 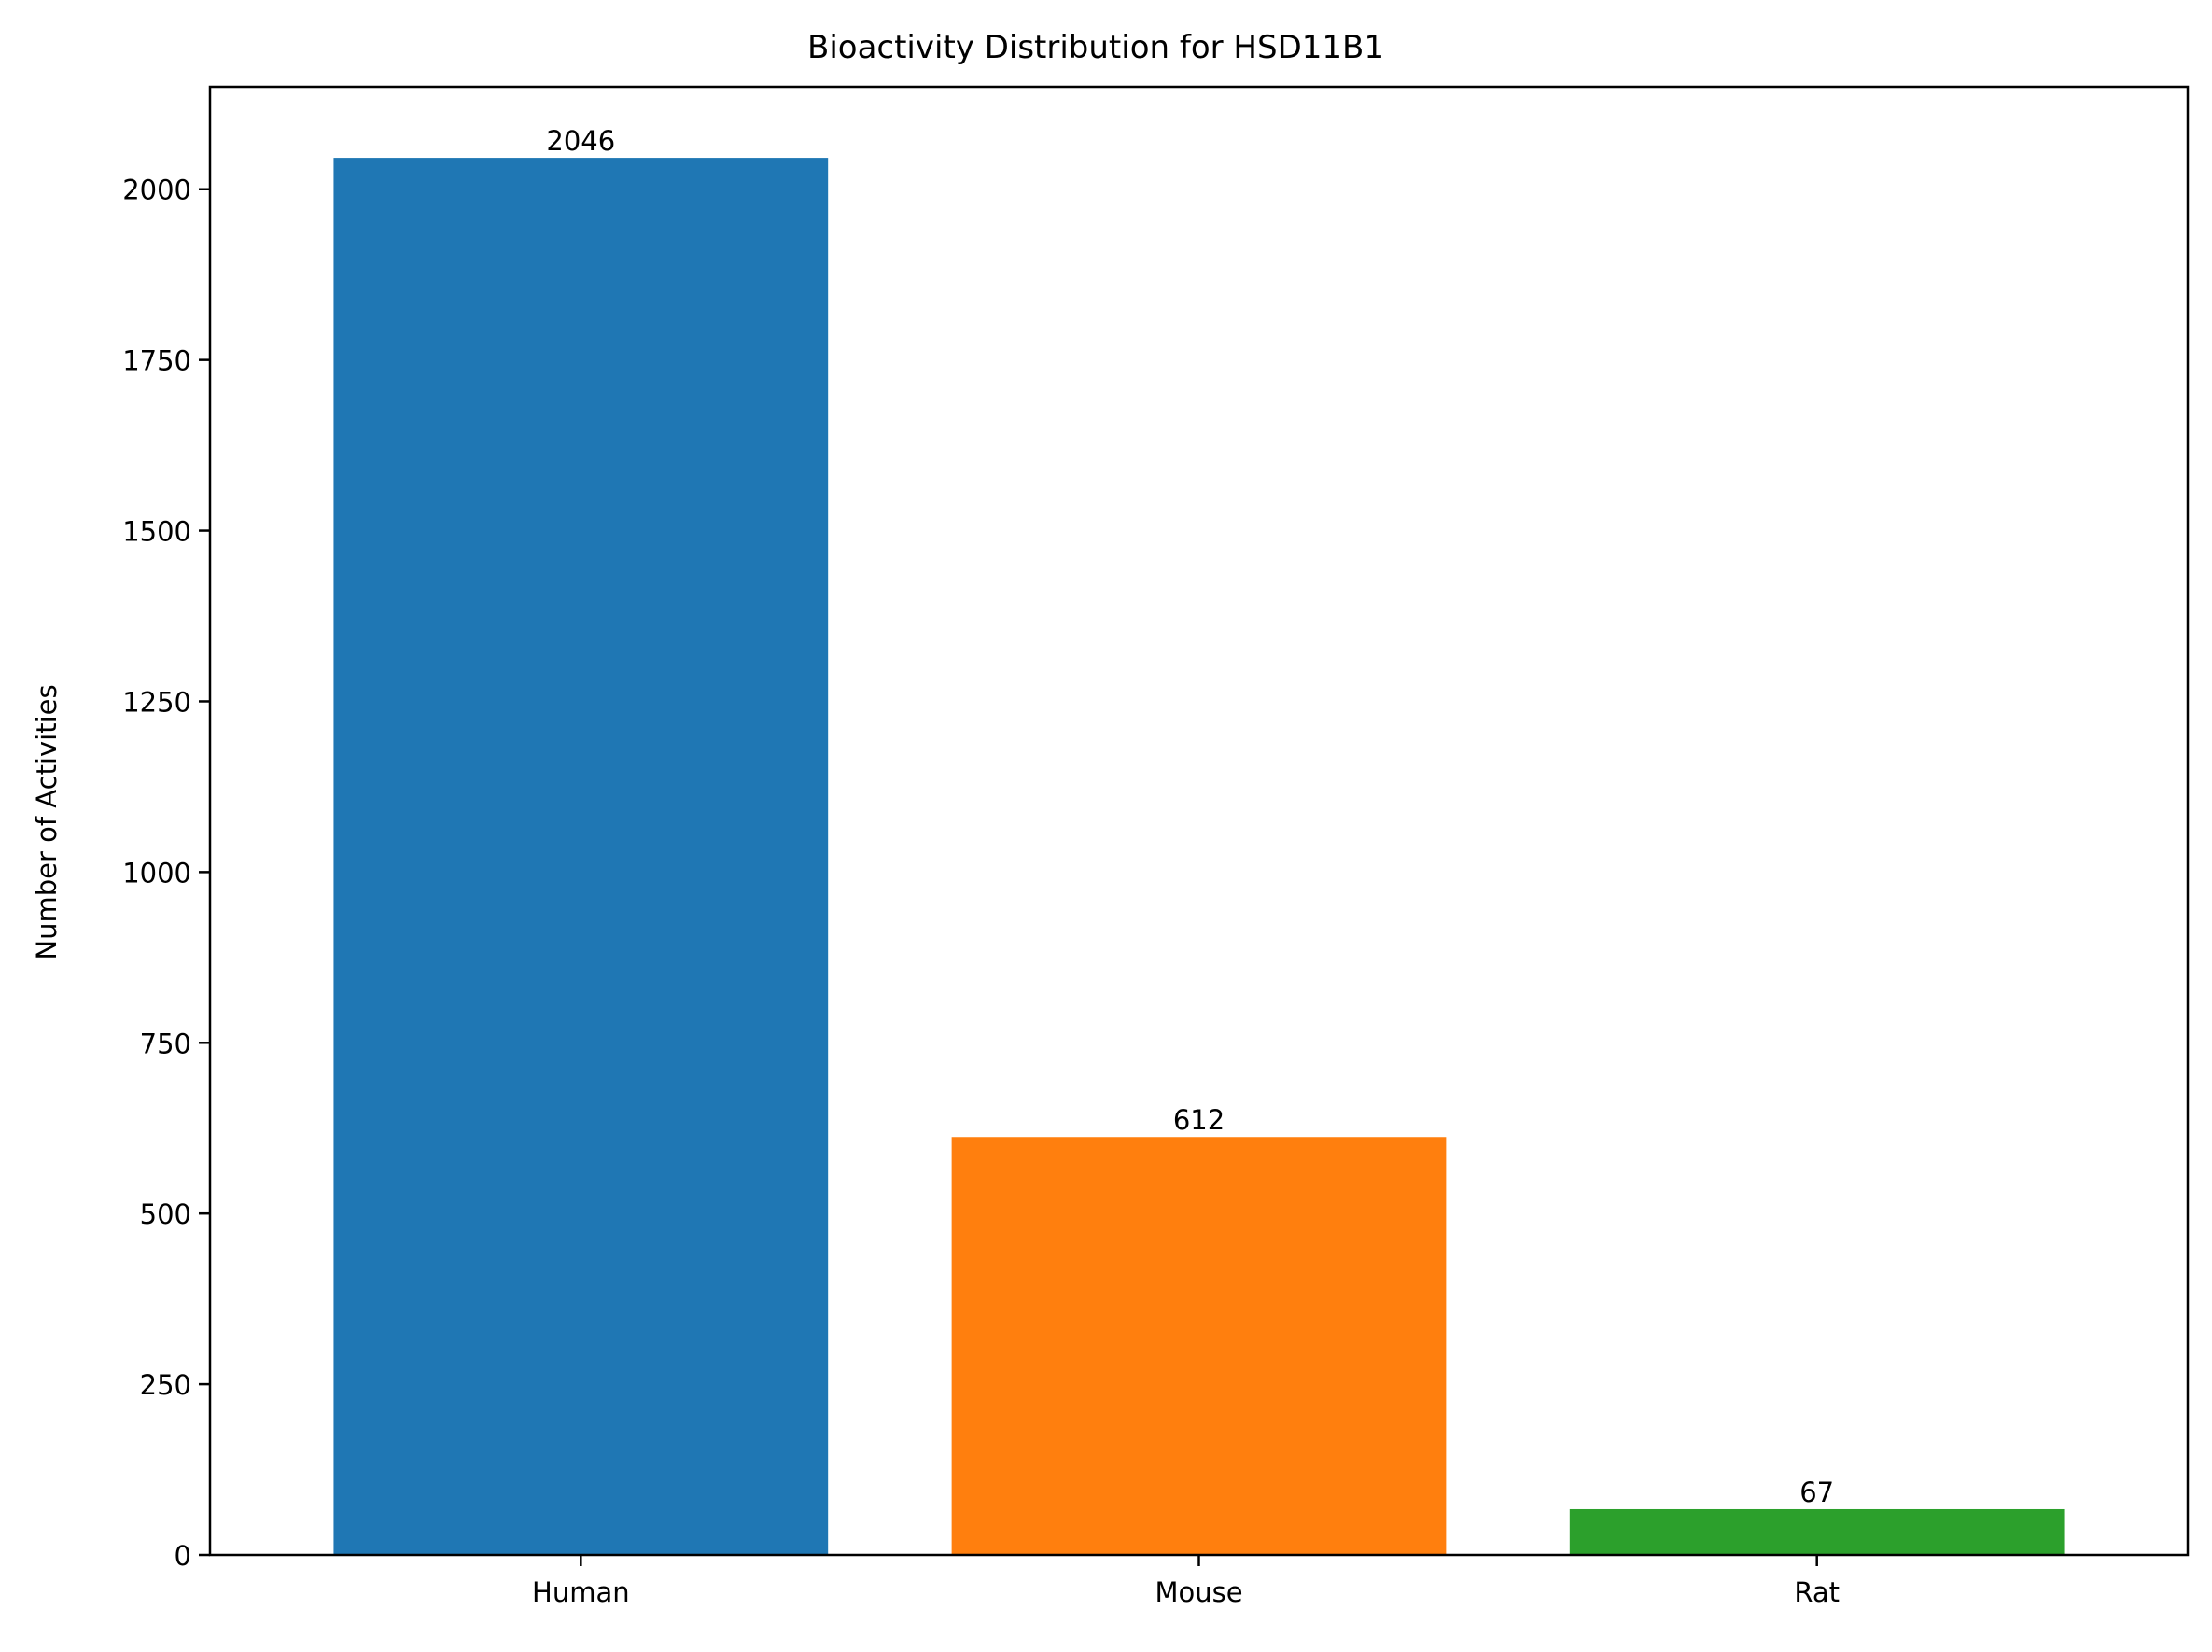 What do you see at coordinates (1199, 1346) in the screenshot?
I see `bar-mouse` at bounding box center [1199, 1346].